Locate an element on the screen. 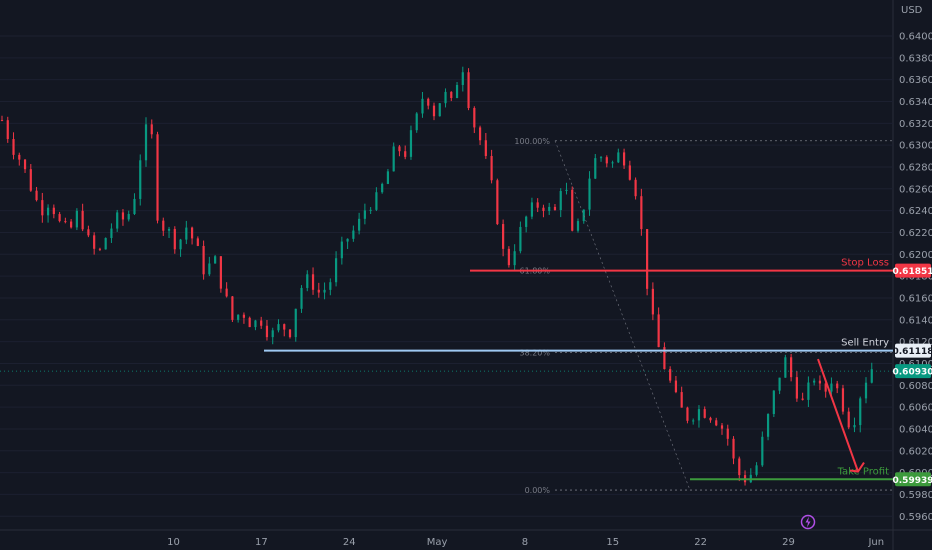 This screenshot has height=550, width=932. lightning-icon is located at coordinates (808, 522).